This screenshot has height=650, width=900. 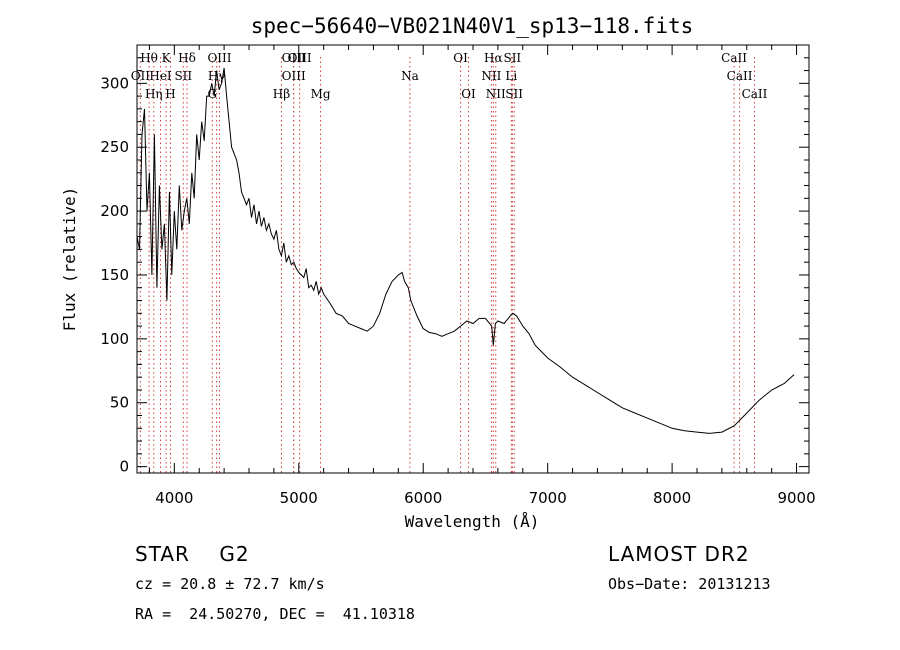 What do you see at coordinates (548, 498) in the screenshot?
I see `x-tick-label: 7000` at bounding box center [548, 498].